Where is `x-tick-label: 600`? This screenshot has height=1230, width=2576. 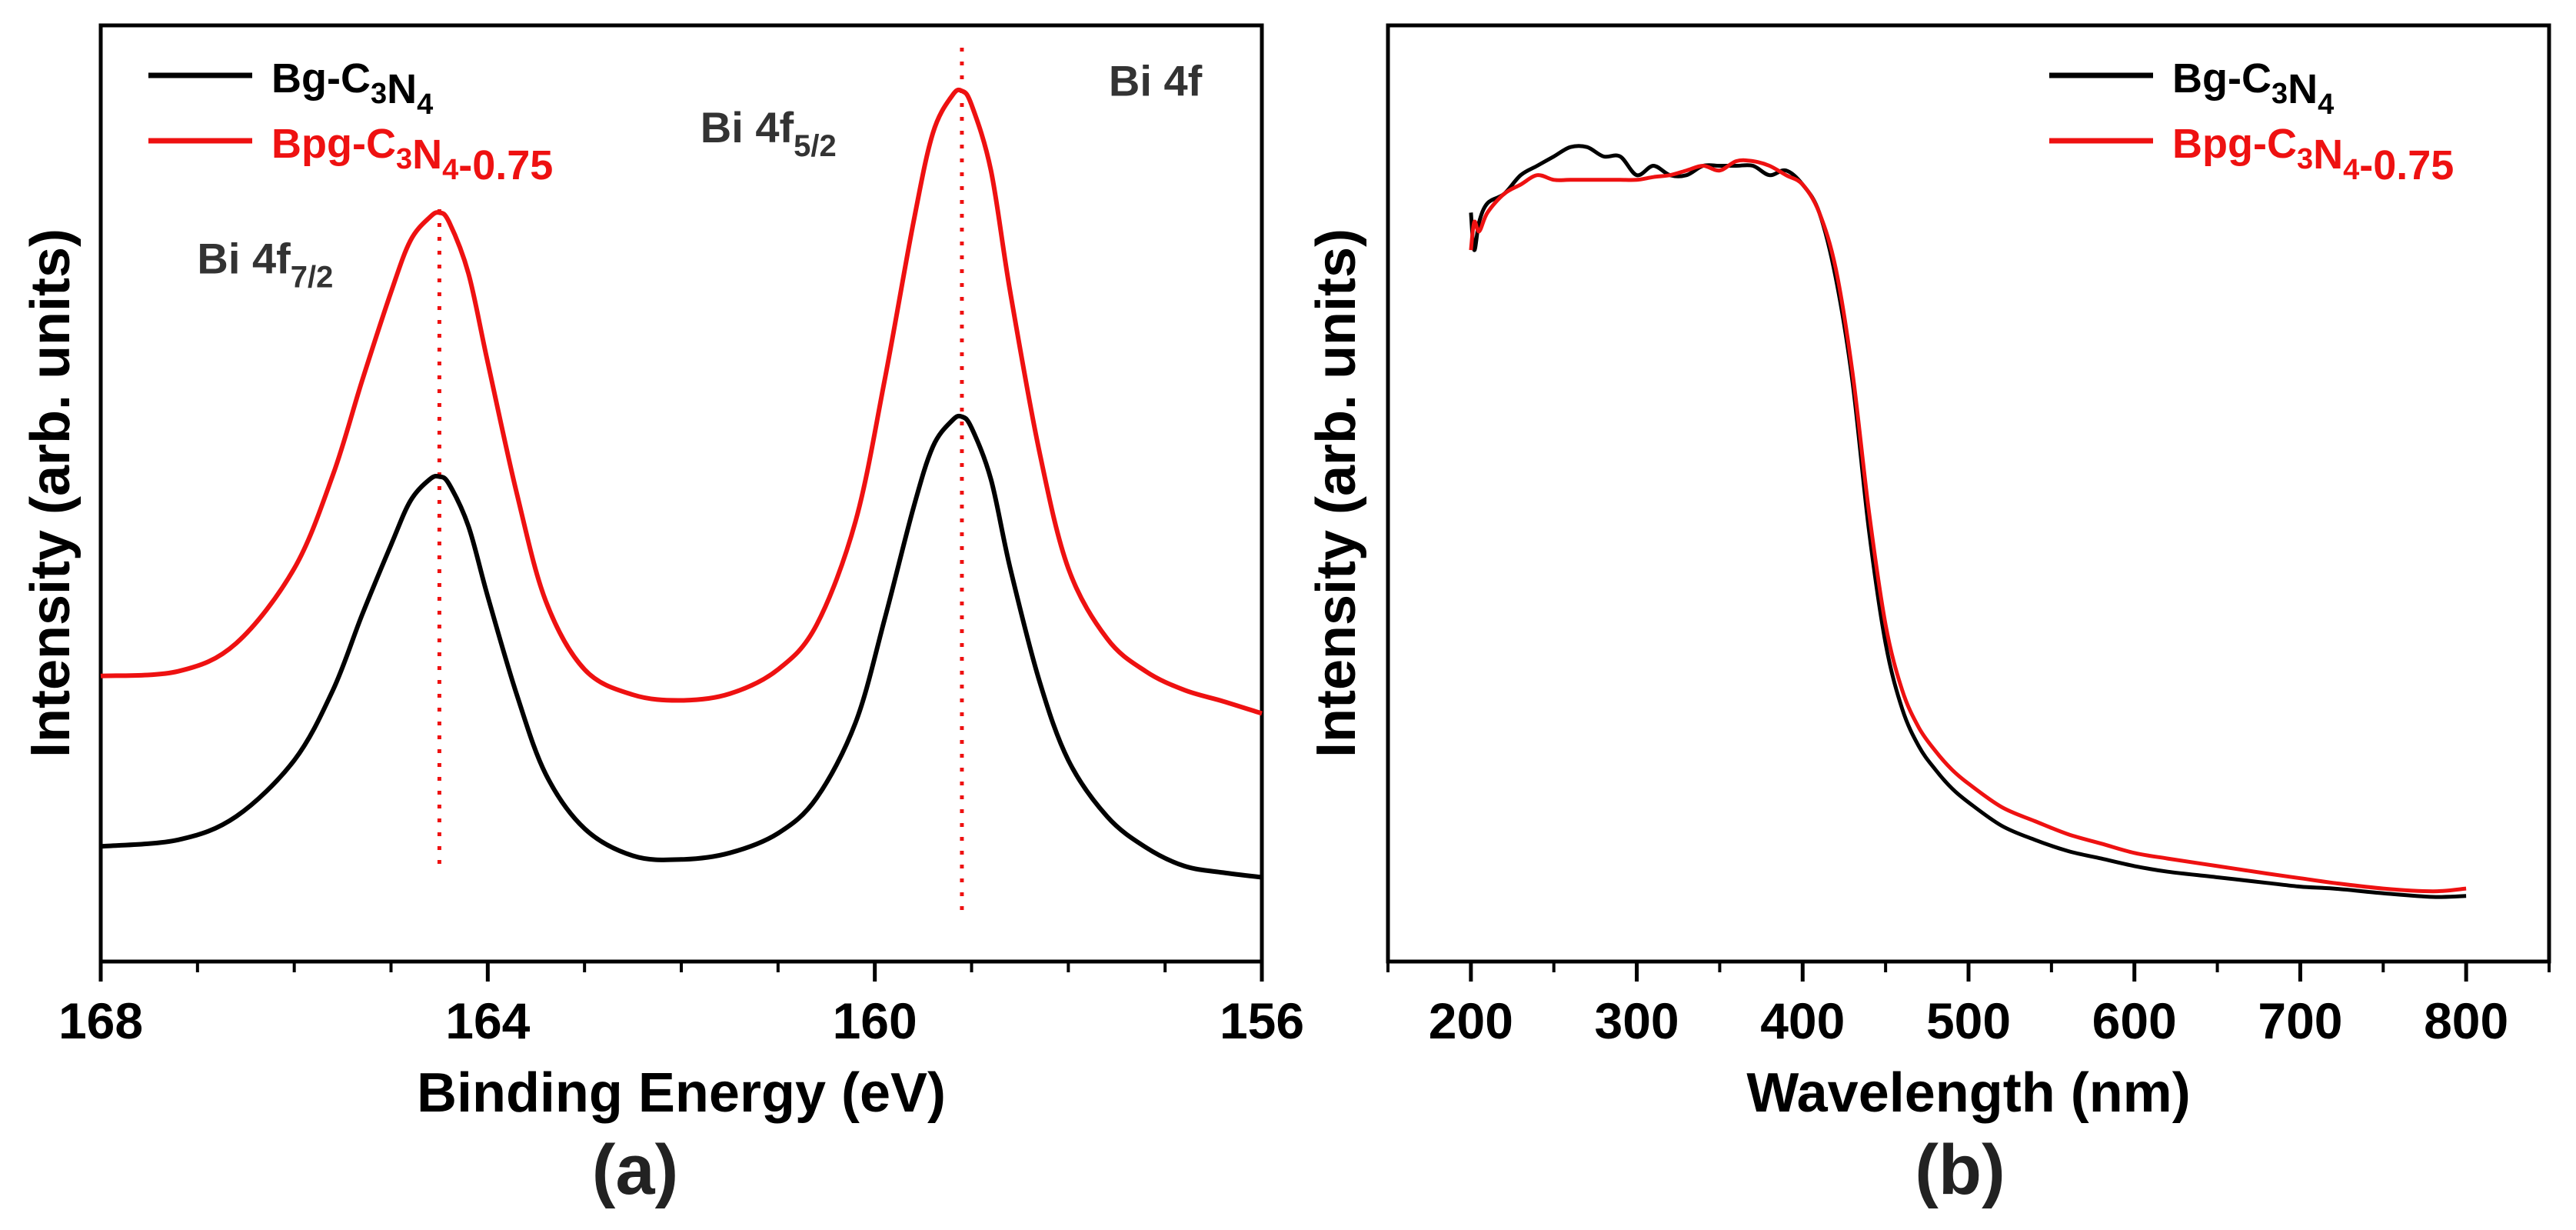 x-tick-label: 600 is located at coordinates (2135, 1021).